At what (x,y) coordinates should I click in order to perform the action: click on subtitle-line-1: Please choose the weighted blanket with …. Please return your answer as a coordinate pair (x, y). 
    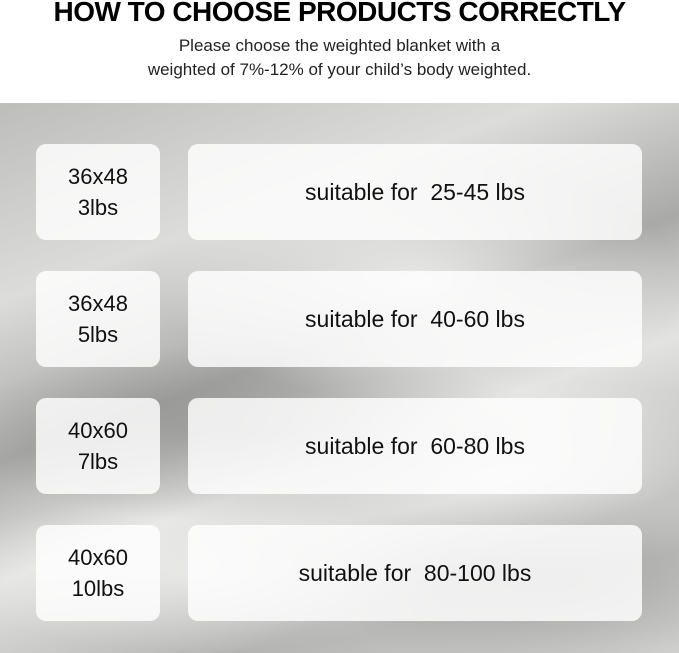
    Looking at the image, I should click on (339, 45).